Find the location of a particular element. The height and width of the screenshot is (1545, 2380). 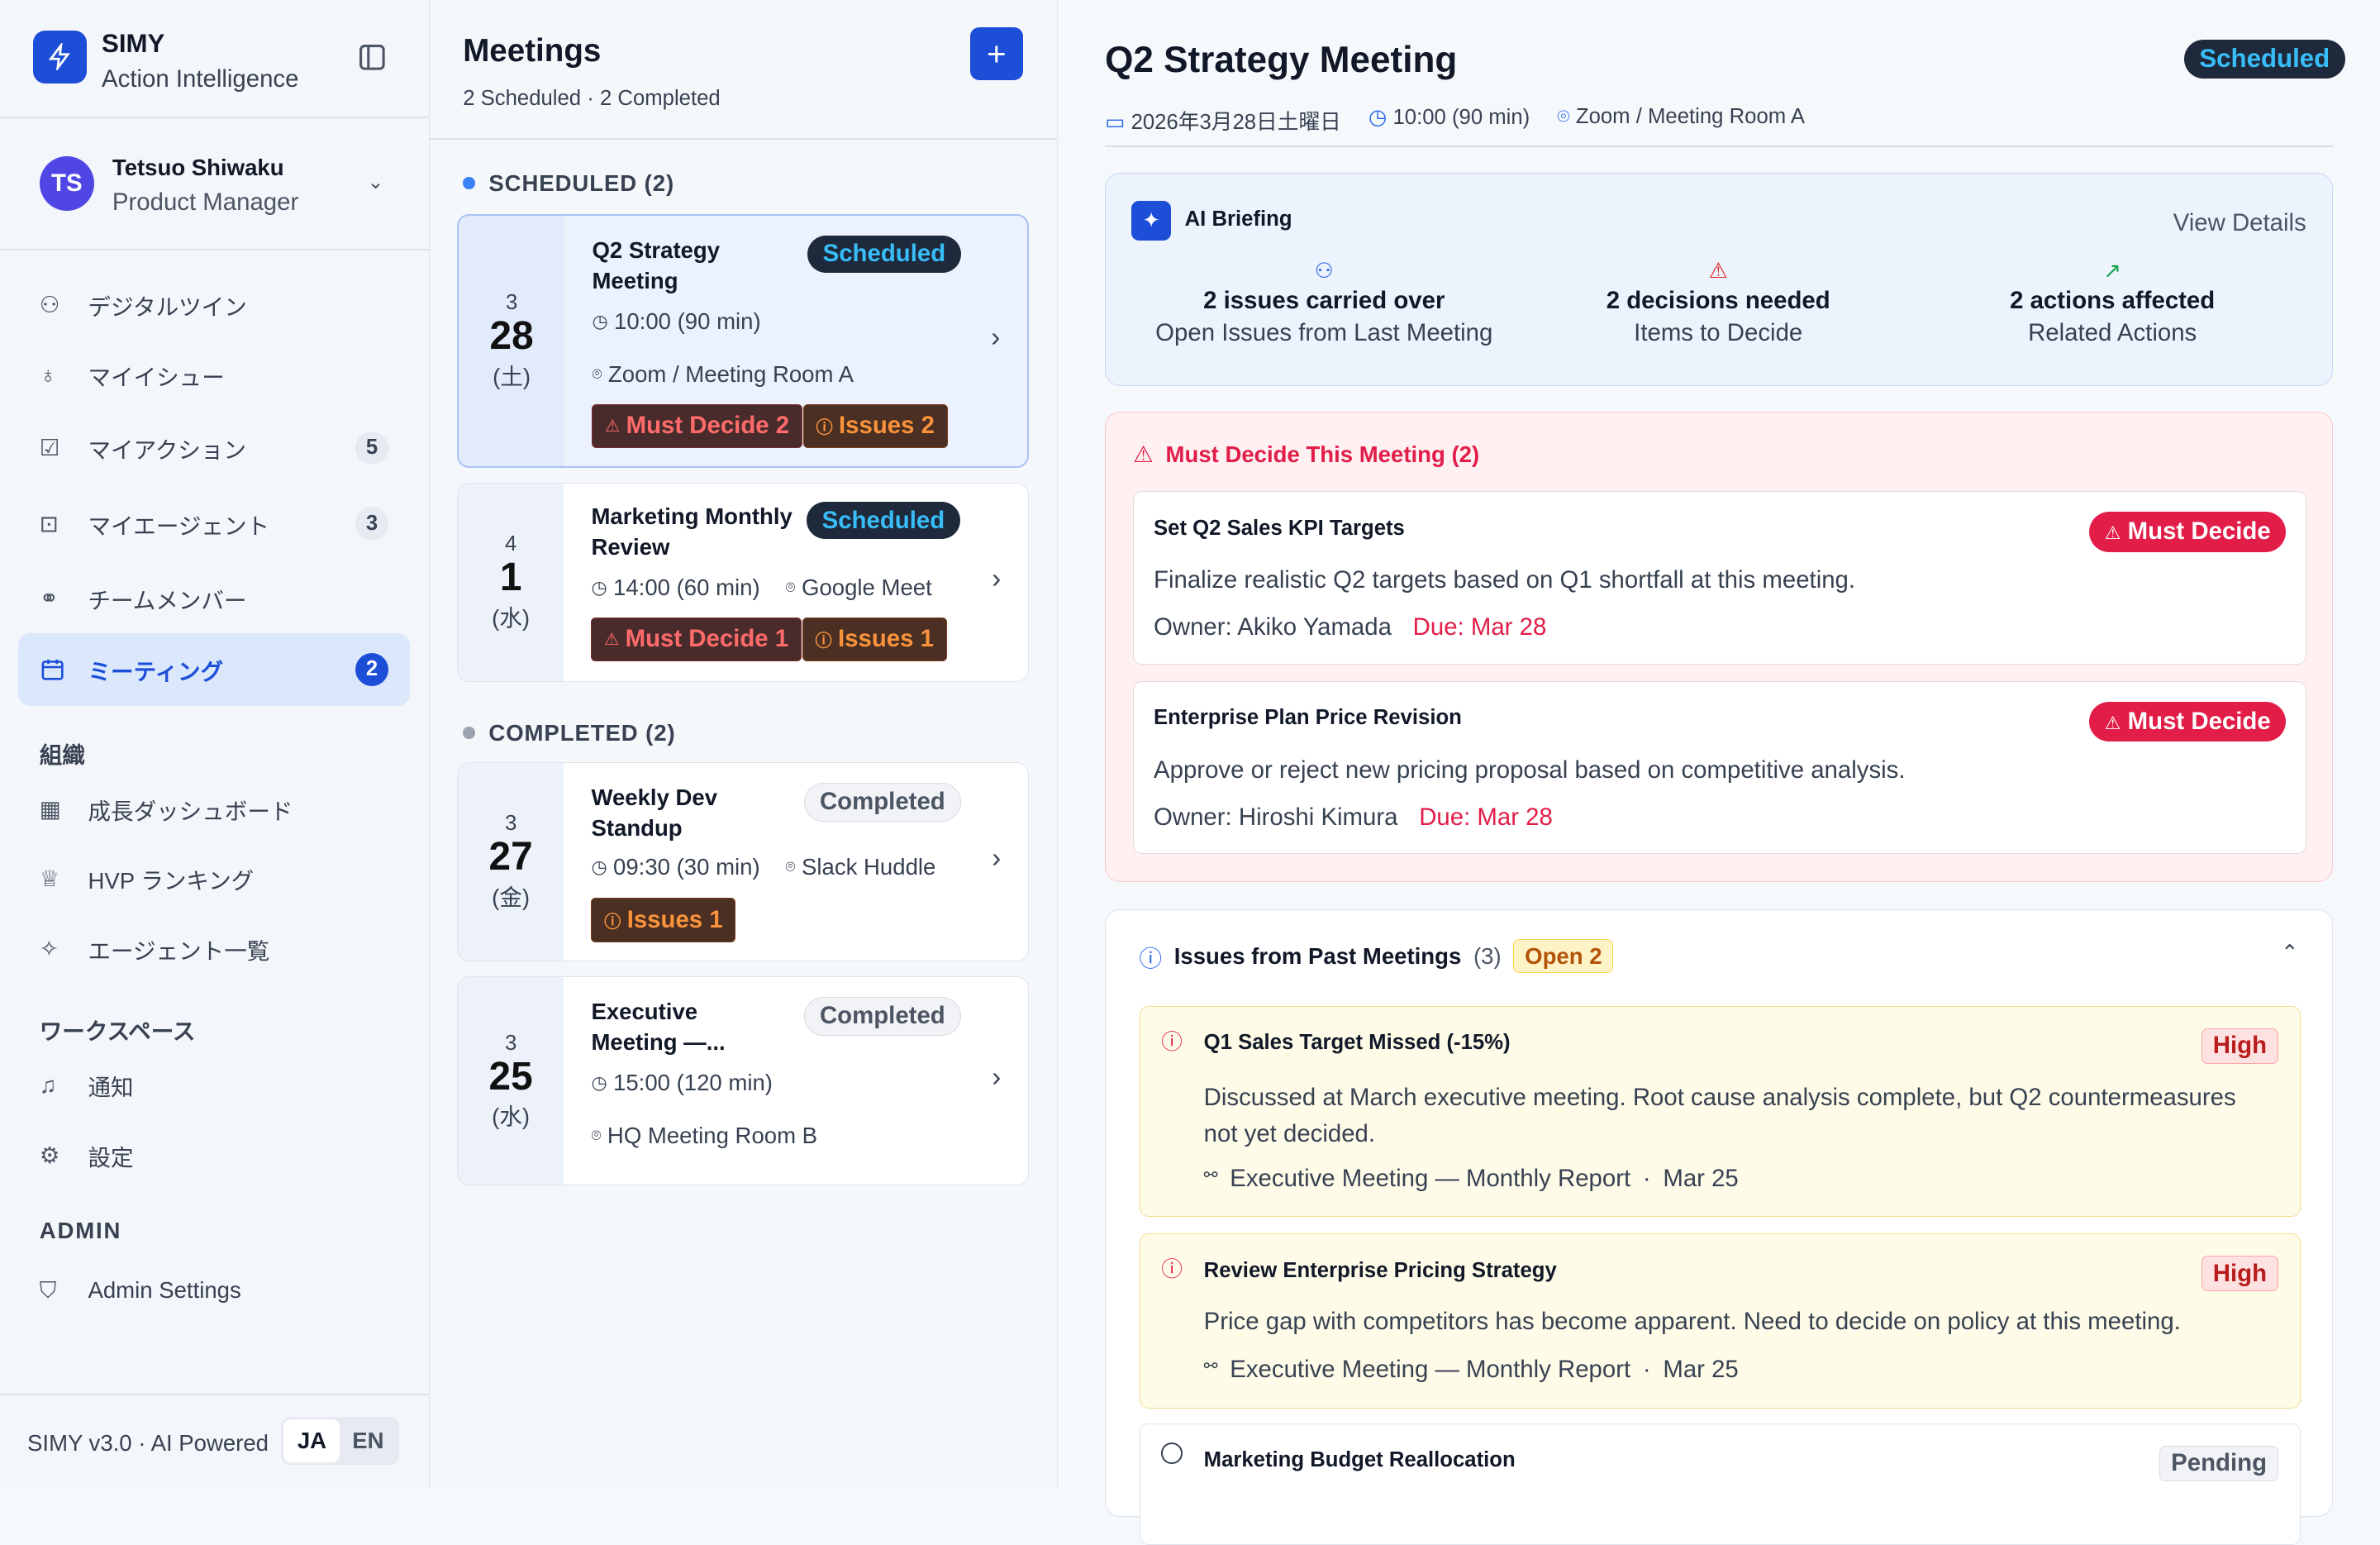

issue-title: Review Enterprise Pricing Strategy is located at coordinates (1380, 1270).